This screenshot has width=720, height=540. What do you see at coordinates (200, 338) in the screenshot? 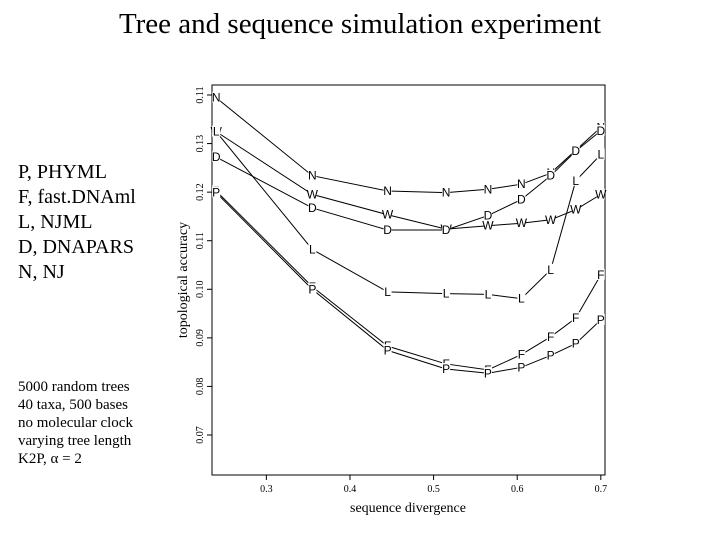
I see `y-tick-label: 0.09` at bounding box center [200, 338].